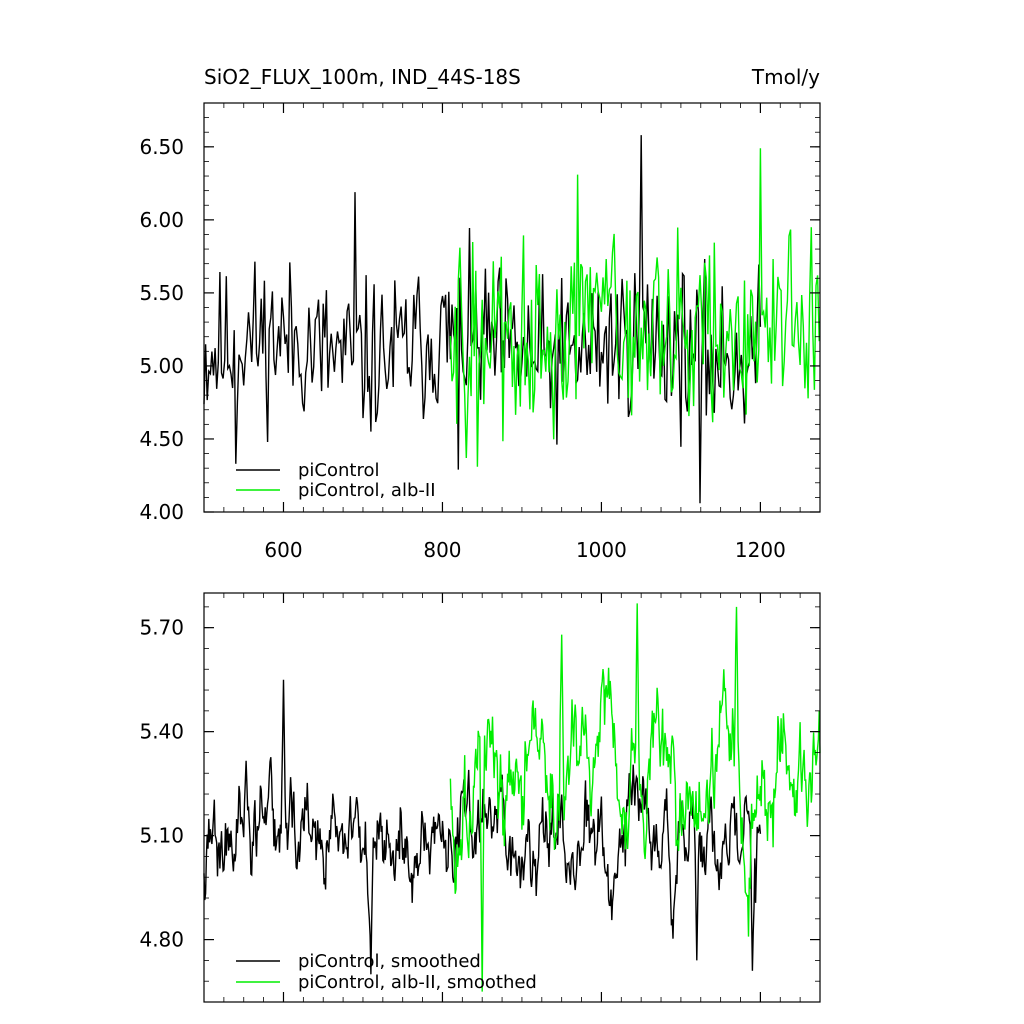 The image size is (1024, 1024). What do you see at coordinates (417, 982) in the screenshot?
I see `legend-label-picontrol-alb-smoothed: piControl, alb-II, smoothed` at bounding box center [417, 982].